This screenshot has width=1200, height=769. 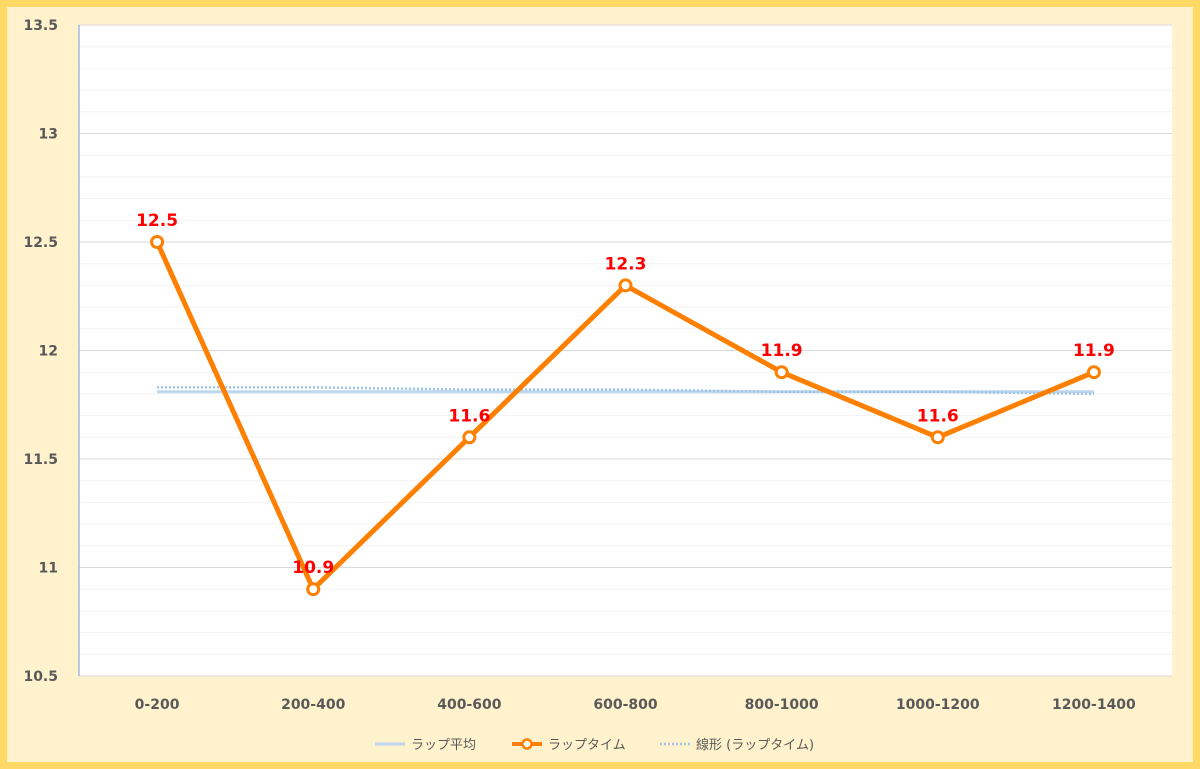 What do you see at coordinates (938, 705) in the screenshot?
I see `x-tick-label: 1000-1200` at bounding box center [938, 705].